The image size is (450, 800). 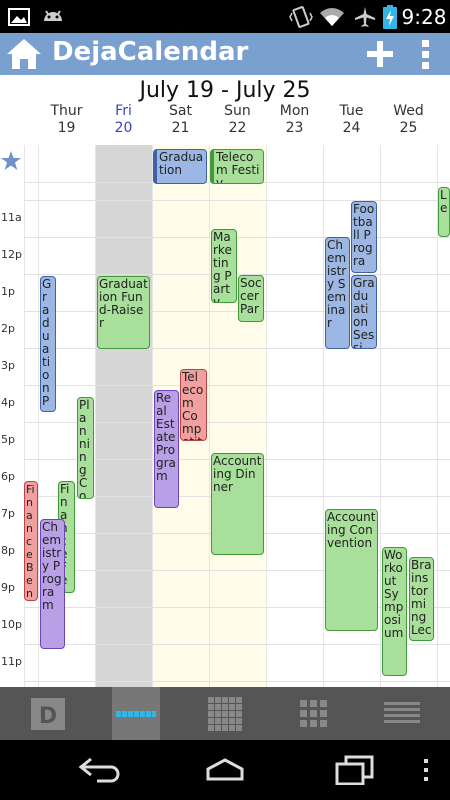 I want to click on day-name: Sun, so click(x=237, y=111).